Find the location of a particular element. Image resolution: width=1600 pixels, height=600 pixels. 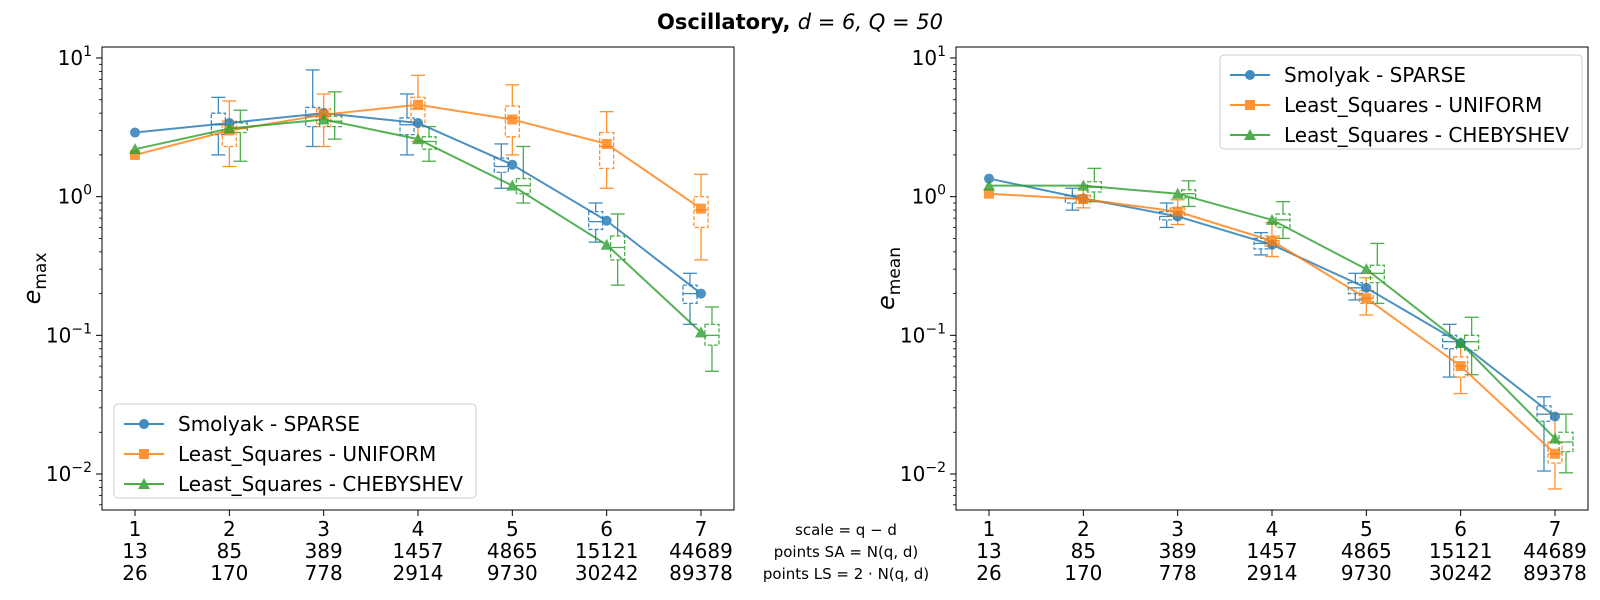

figure-title-bold: Oscillatory, is located at coordinates (727, 22).